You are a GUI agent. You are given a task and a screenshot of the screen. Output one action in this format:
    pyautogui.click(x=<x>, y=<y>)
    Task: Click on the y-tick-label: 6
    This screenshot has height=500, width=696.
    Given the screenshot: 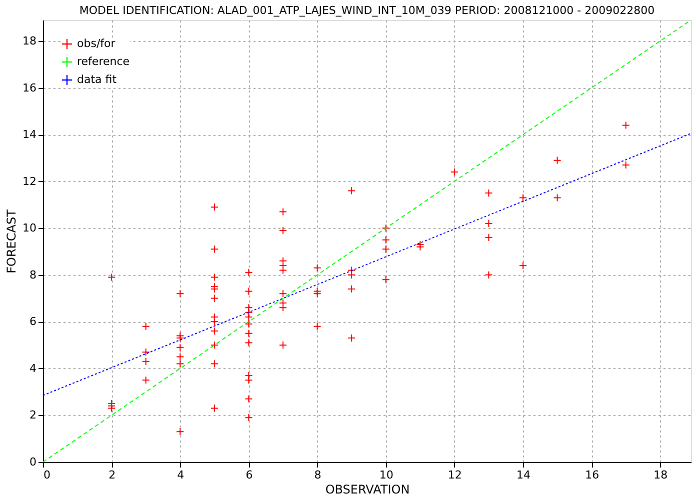 What is the action you would take?
    pyautogui.click(x=33, y=321)
    